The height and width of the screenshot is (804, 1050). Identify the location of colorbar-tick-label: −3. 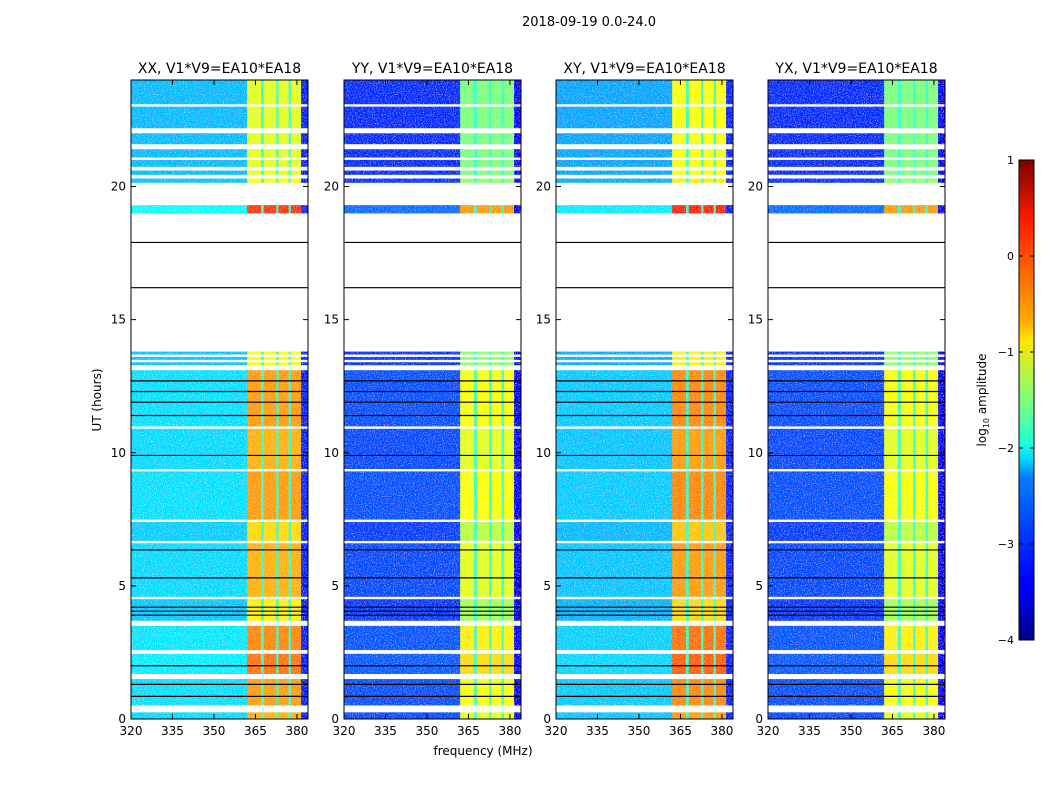
(1006, 544).